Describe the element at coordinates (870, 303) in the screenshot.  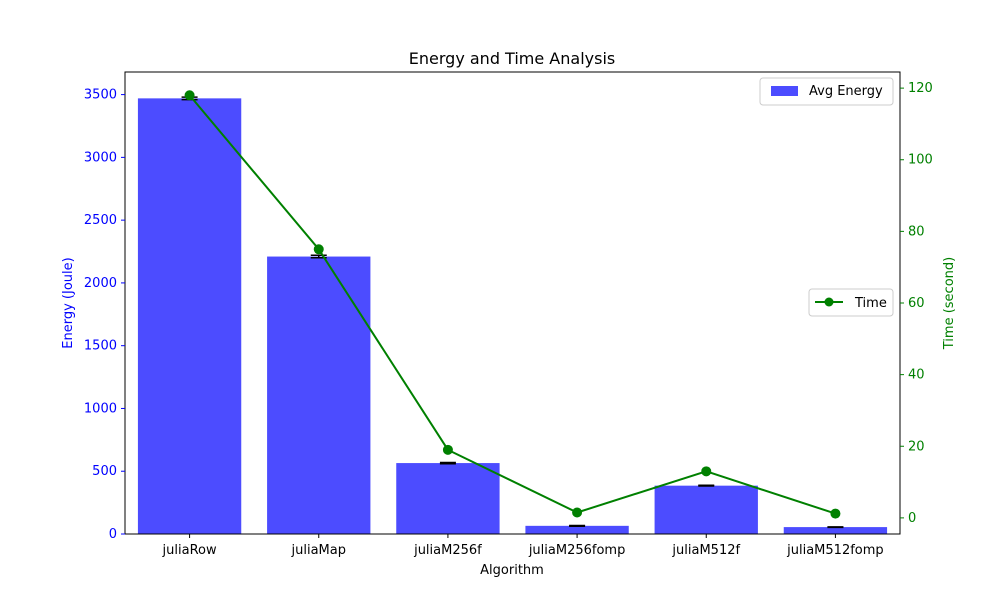
I see `legend-time-label: Time` at that location.